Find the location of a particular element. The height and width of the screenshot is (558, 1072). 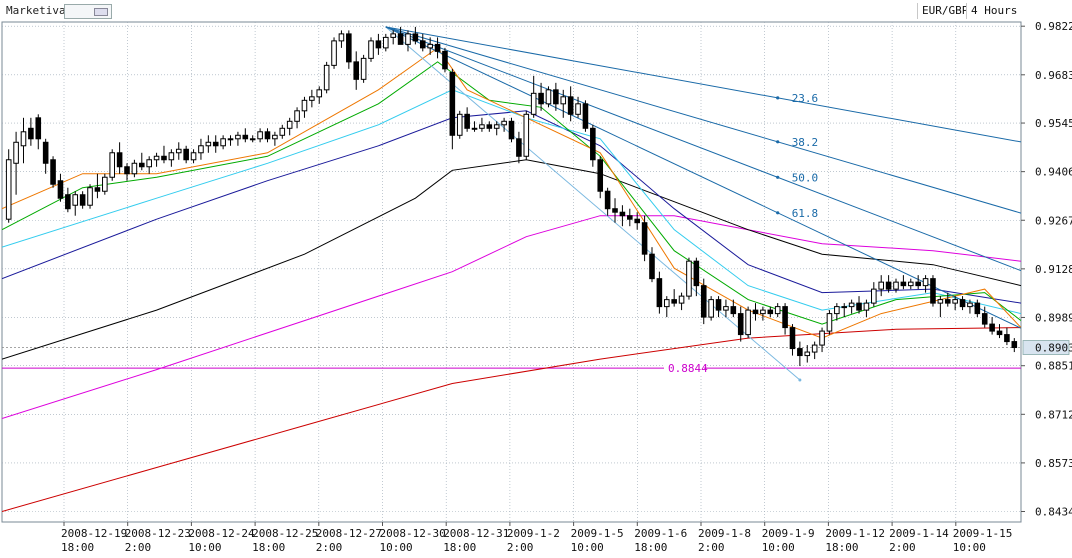

chart-menu-button is located at coordinates (88, 11).